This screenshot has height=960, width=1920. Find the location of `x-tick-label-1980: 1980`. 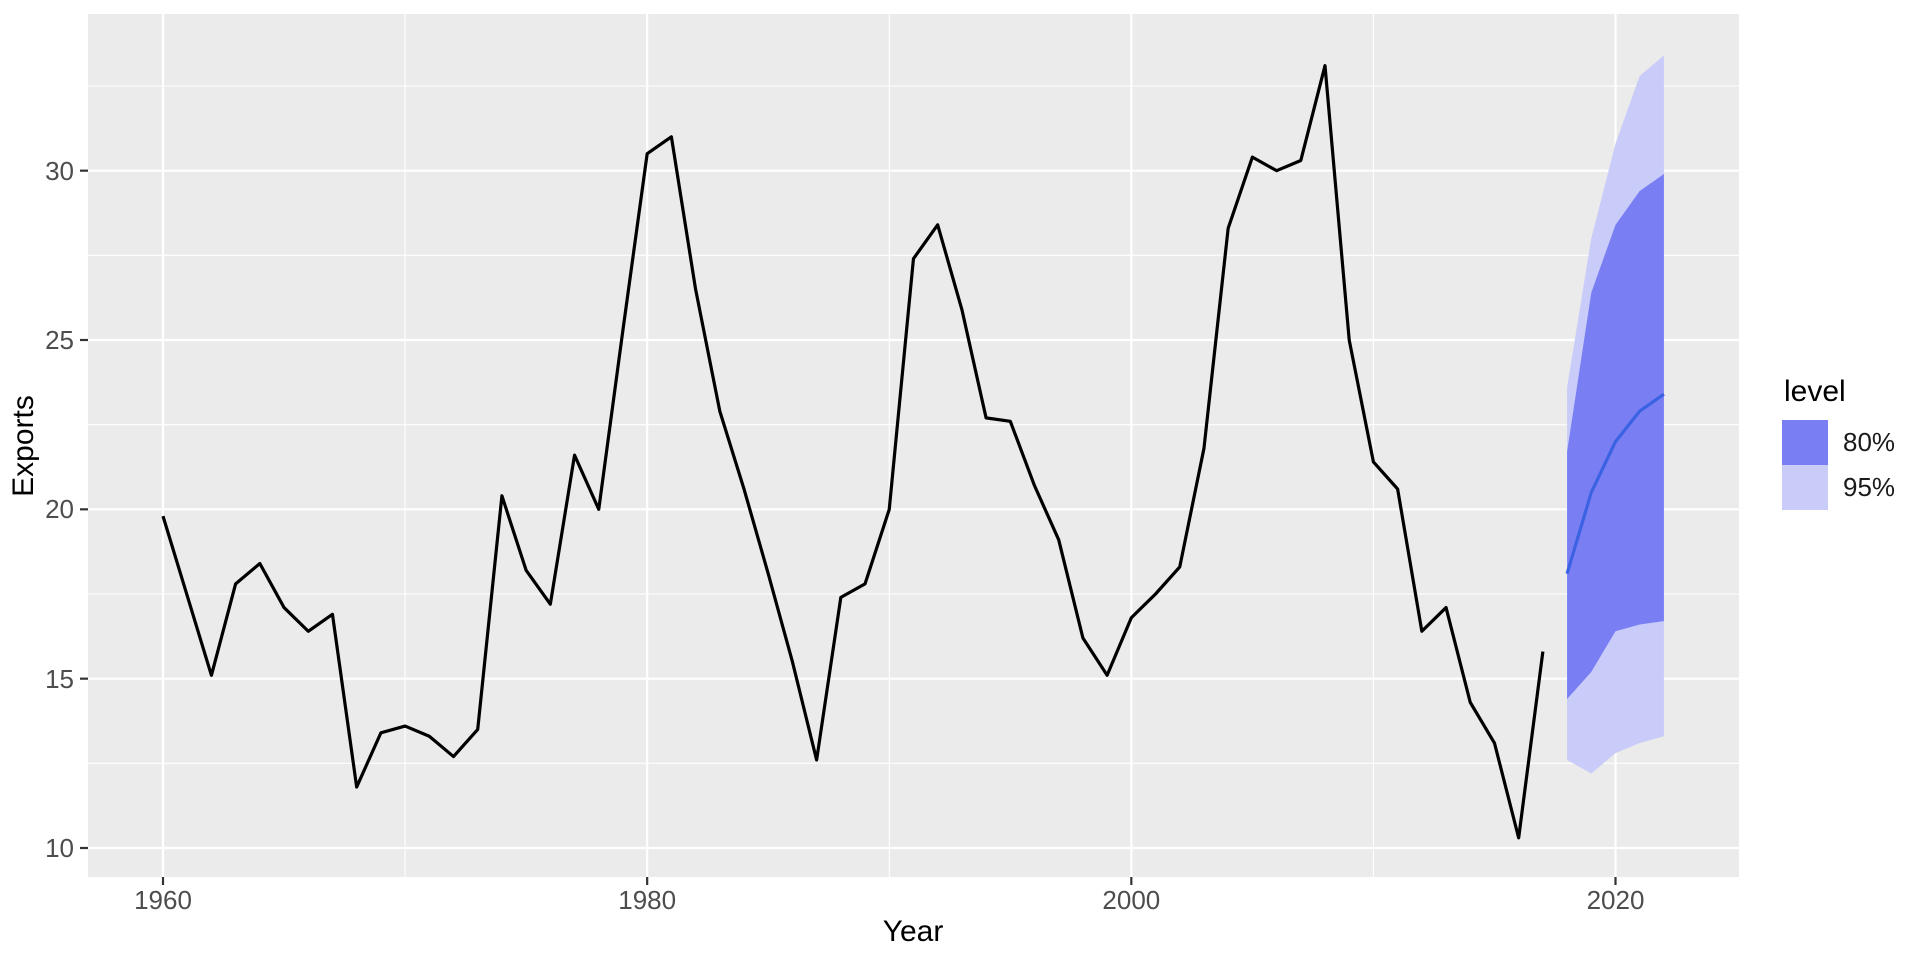

x-tick-label-1980: 1980 is located at coordinates (647, 900).